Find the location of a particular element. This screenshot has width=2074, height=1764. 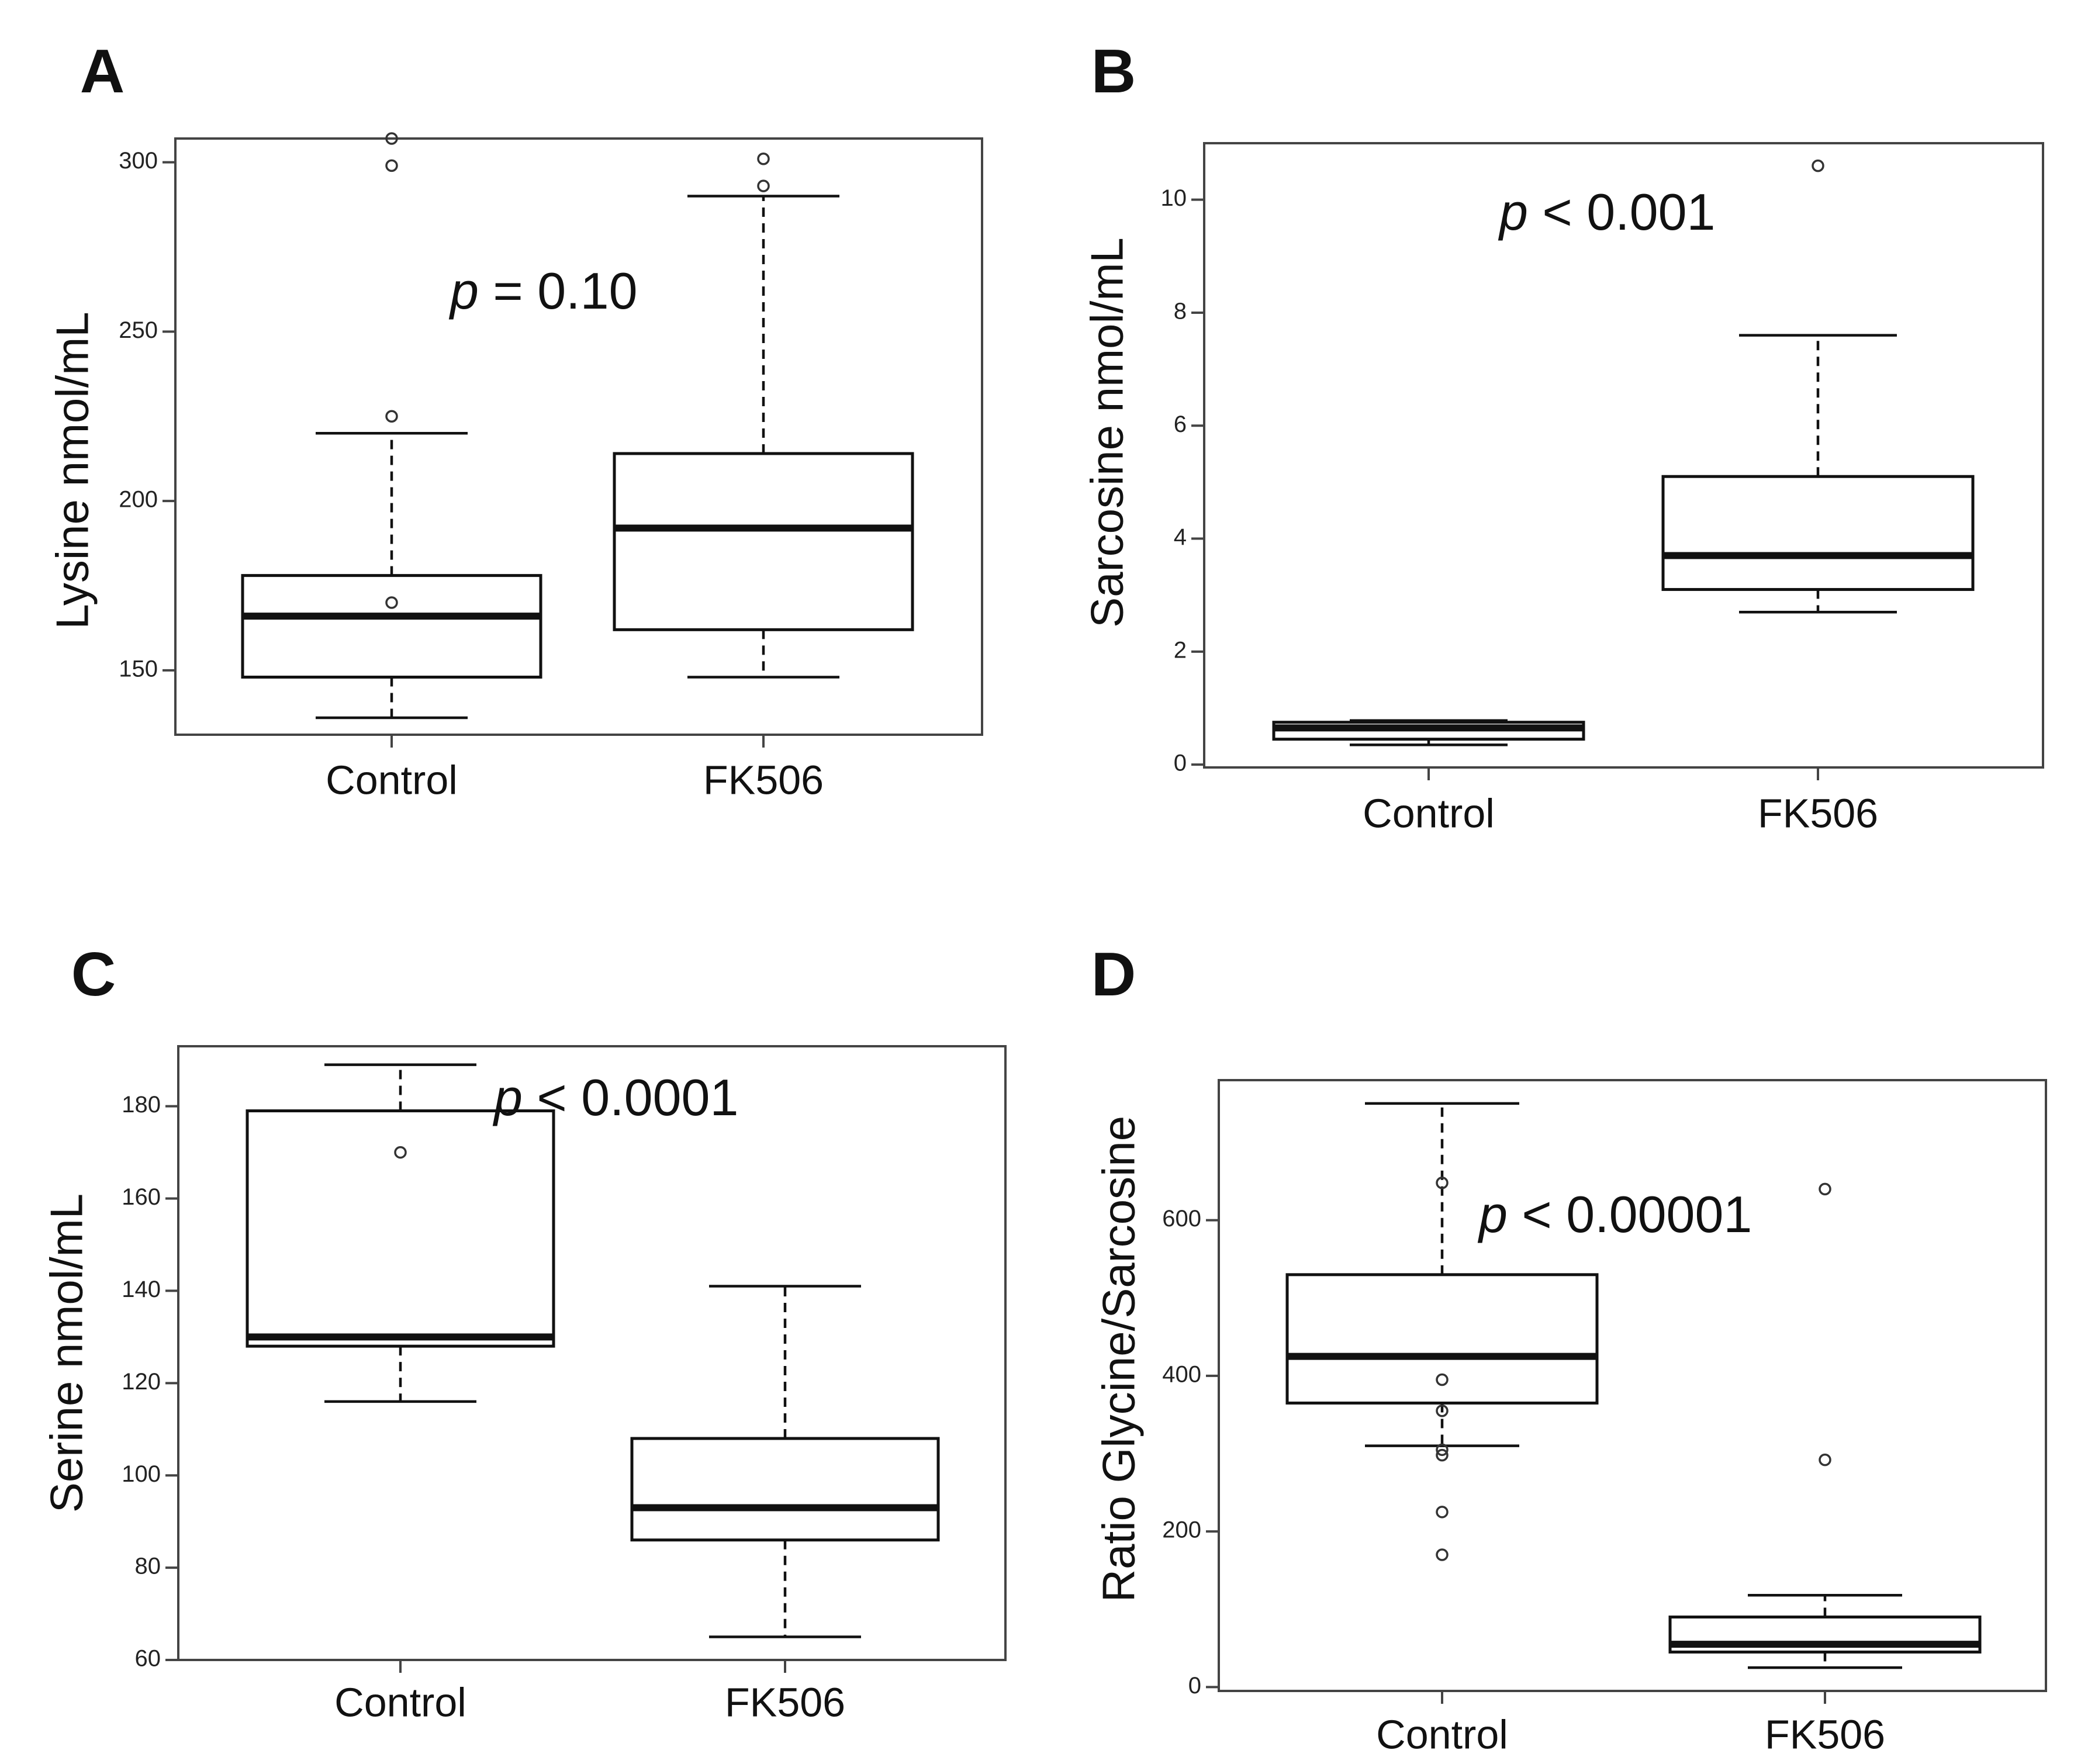

p-value-annotation: p < 0.00001 is located at coordinates (1614, 1214).